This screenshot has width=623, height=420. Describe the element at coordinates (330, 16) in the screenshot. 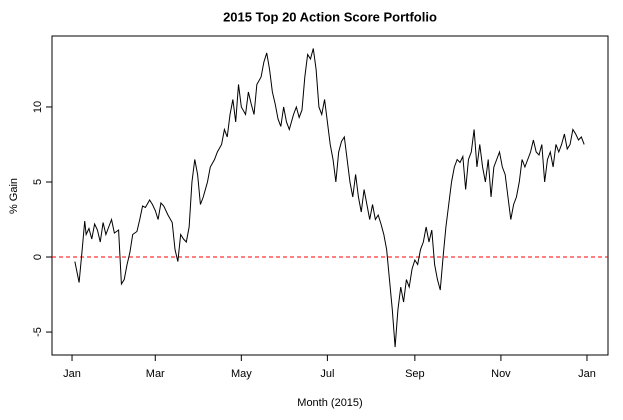

I see `chart-title: 2015 Top 20 Action Score Portfolio` at that location.